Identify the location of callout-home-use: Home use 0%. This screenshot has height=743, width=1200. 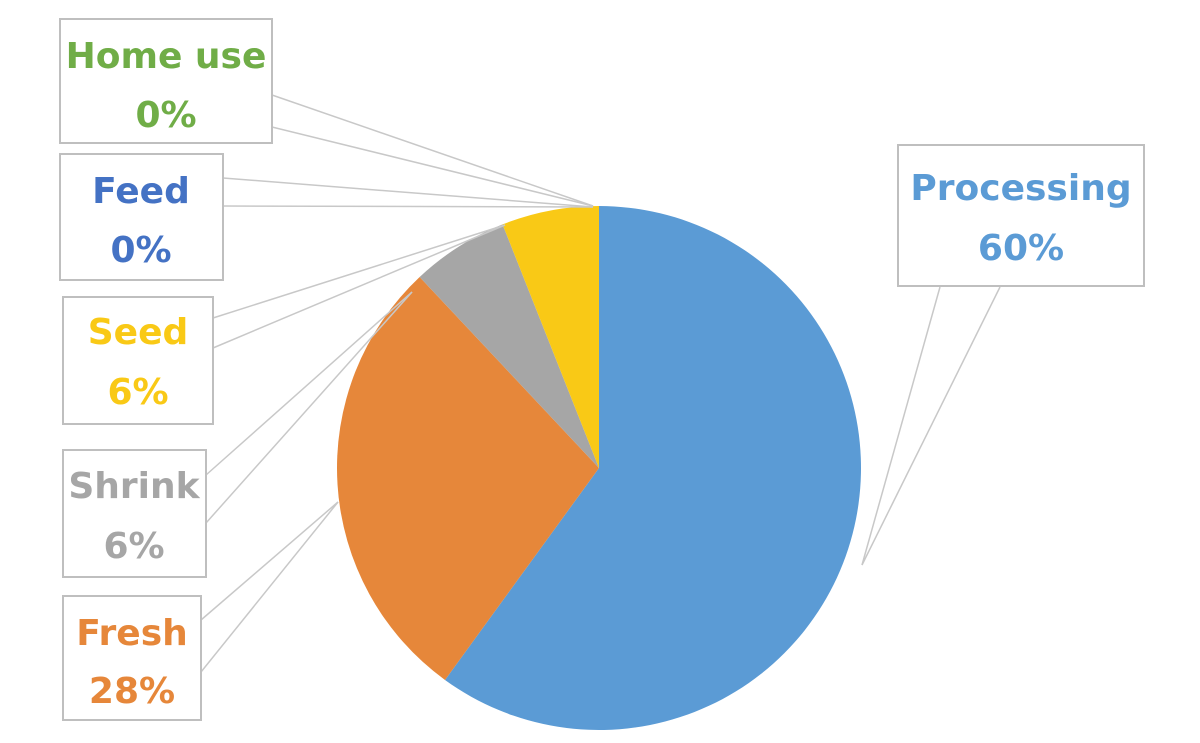
(166, 81).